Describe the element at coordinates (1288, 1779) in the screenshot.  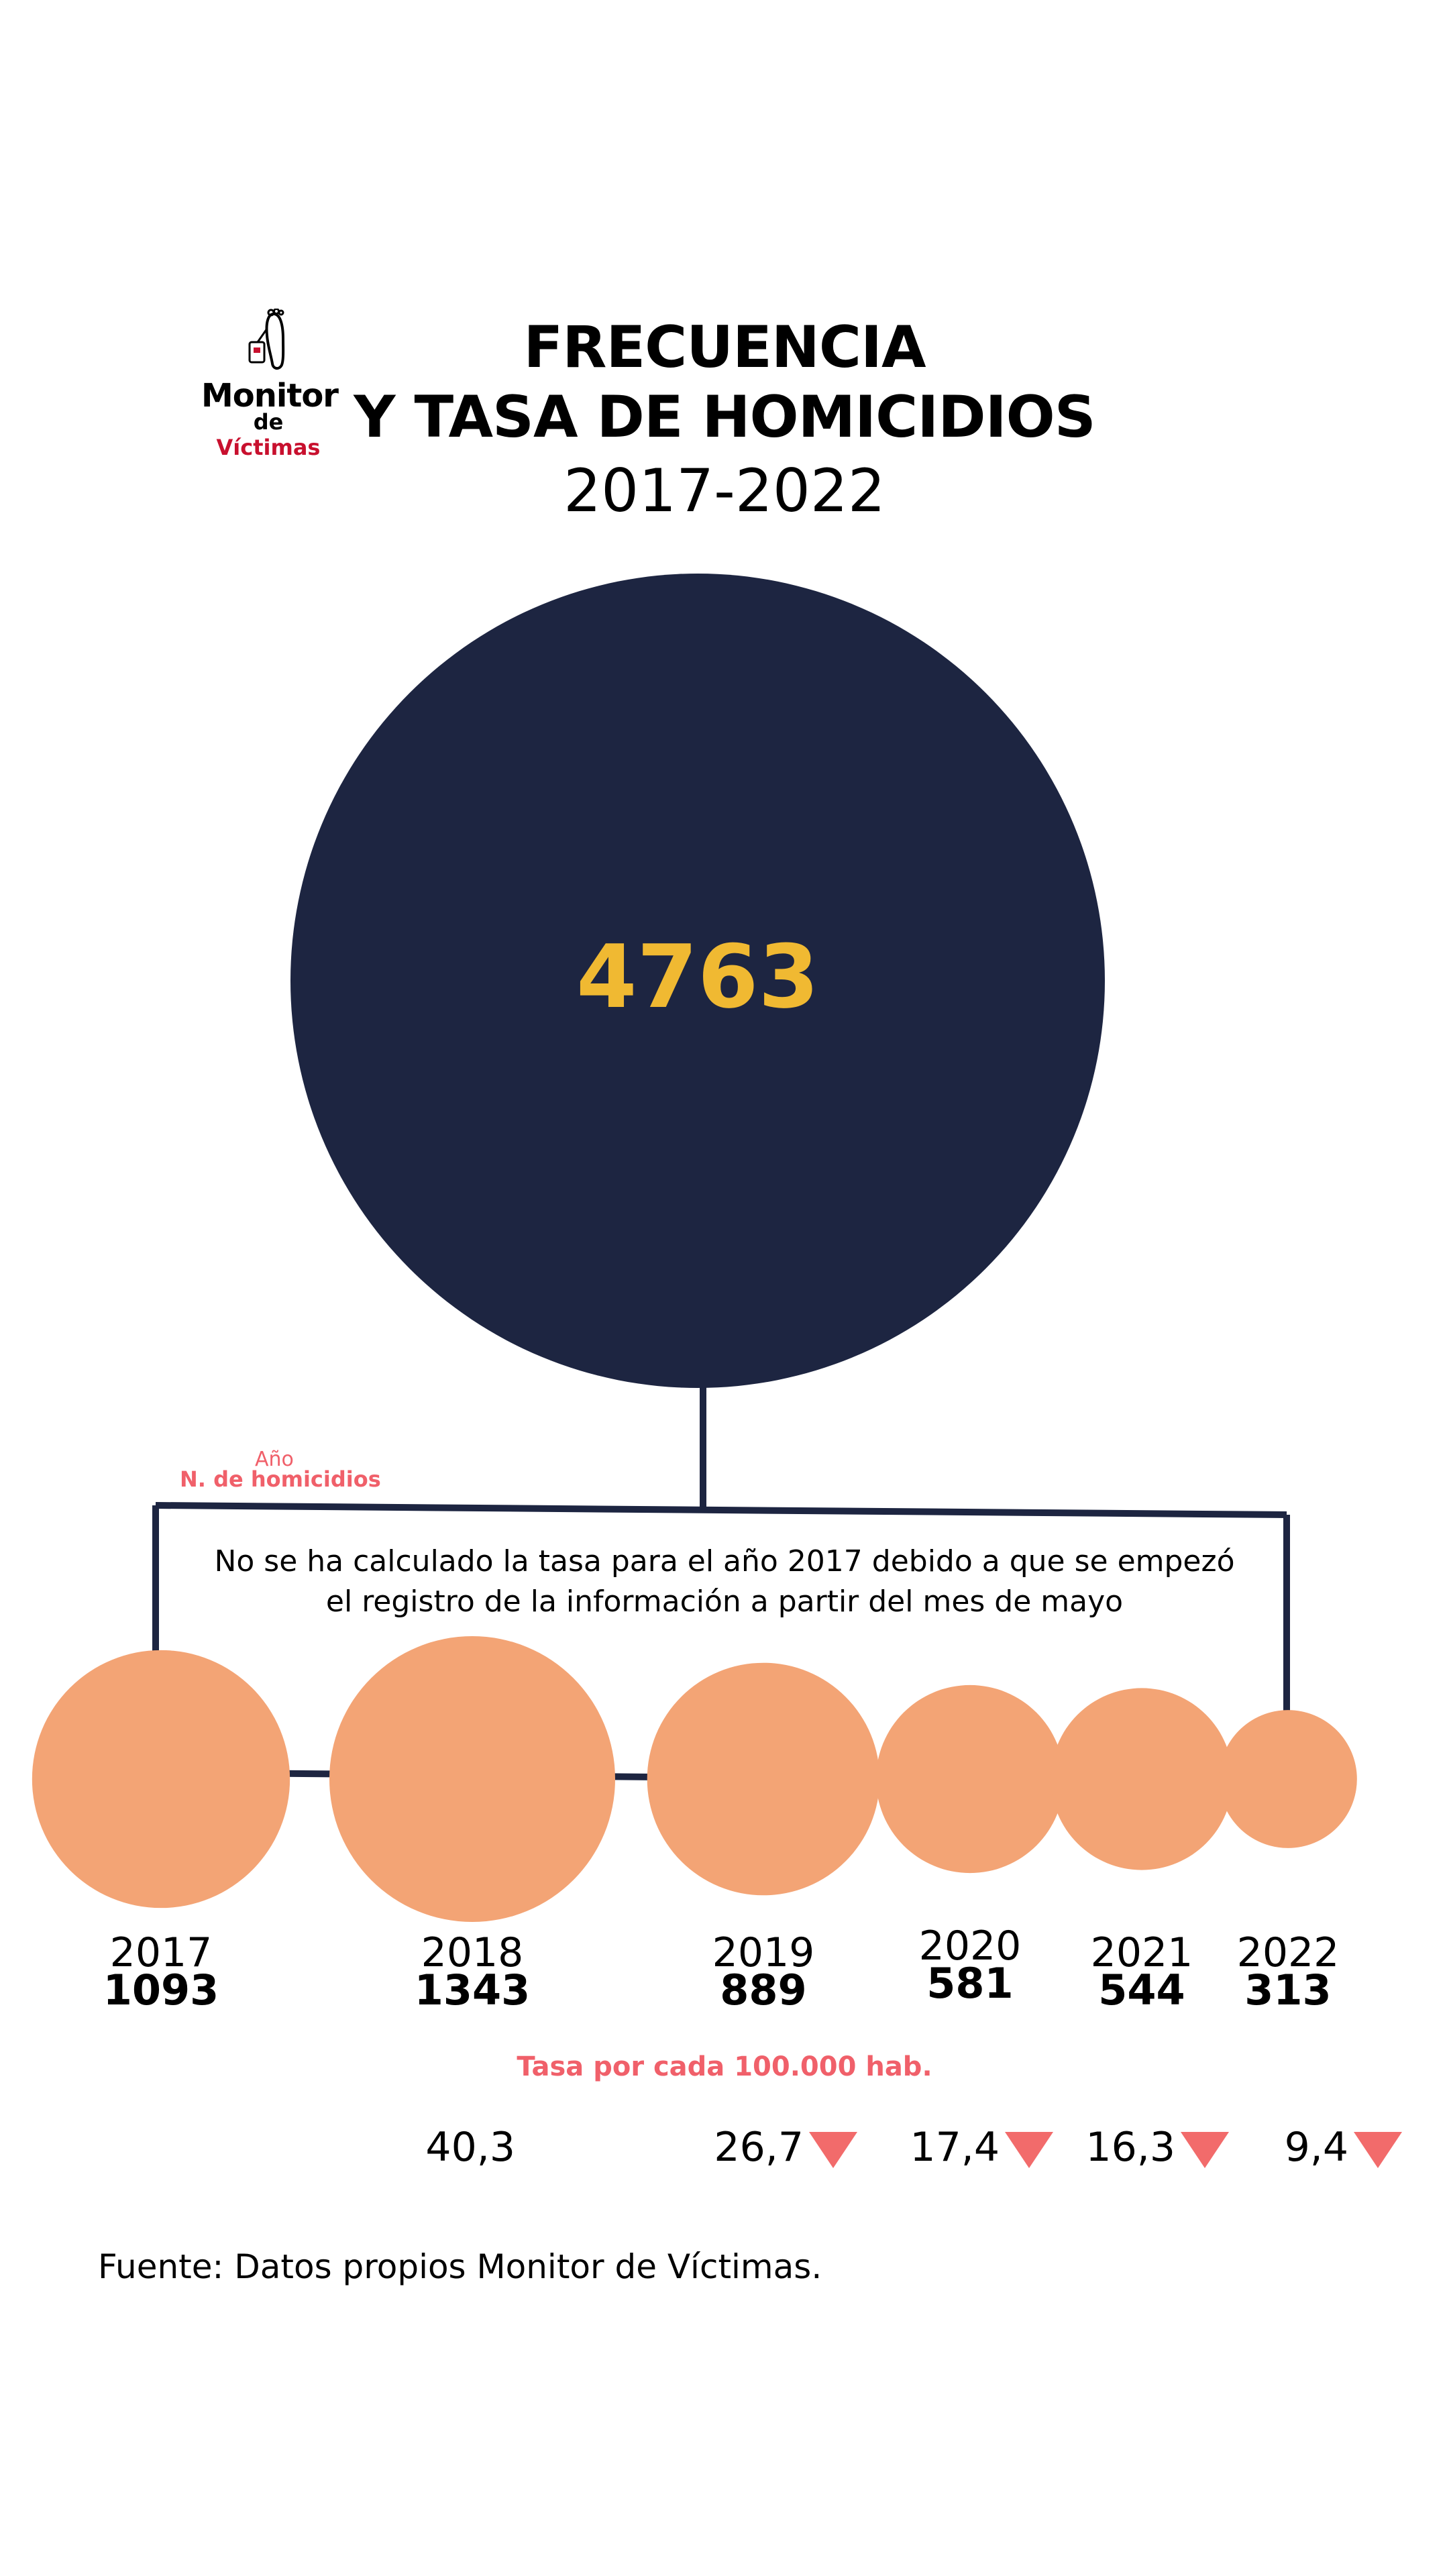
I see `bubble-2022` at that location.